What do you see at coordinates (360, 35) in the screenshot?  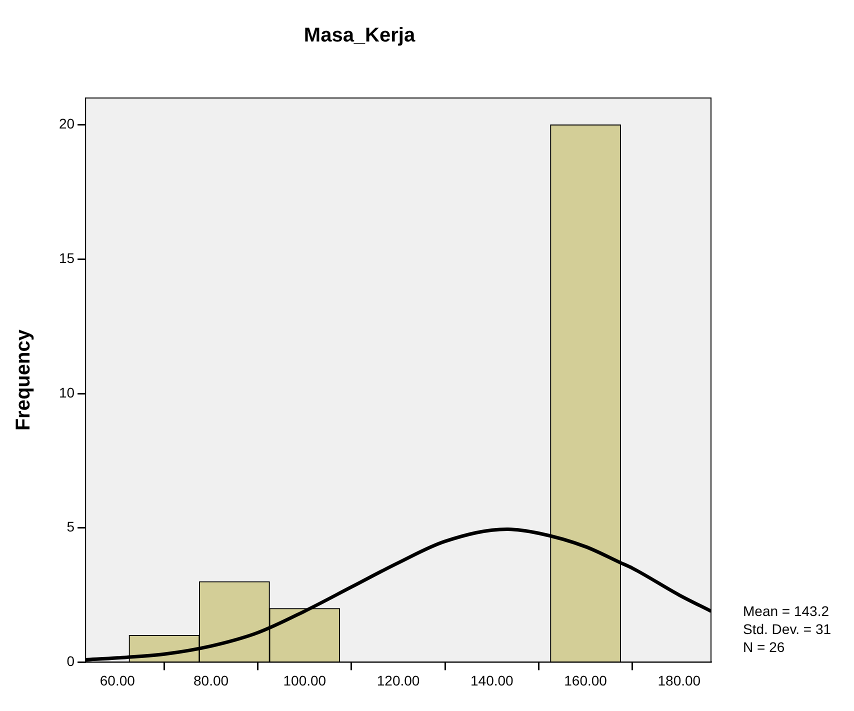 I see `chart-title: Masa_Kerja` at bounding box center [360, 35].